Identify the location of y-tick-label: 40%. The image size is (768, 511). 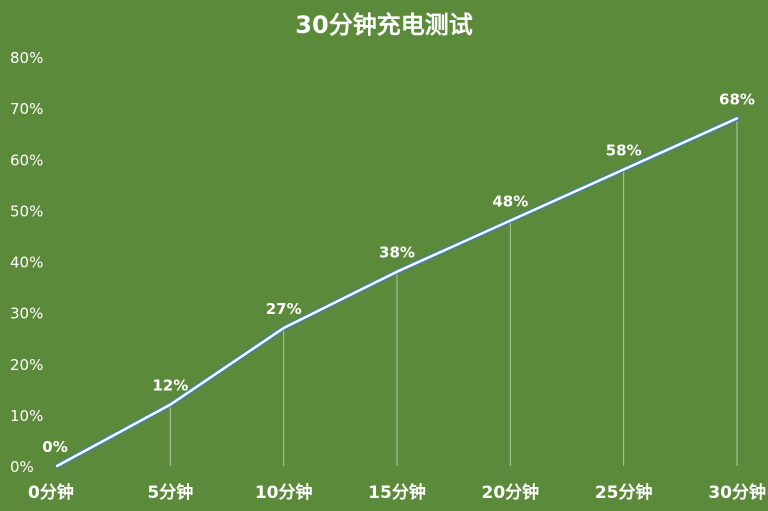
(26, 263).